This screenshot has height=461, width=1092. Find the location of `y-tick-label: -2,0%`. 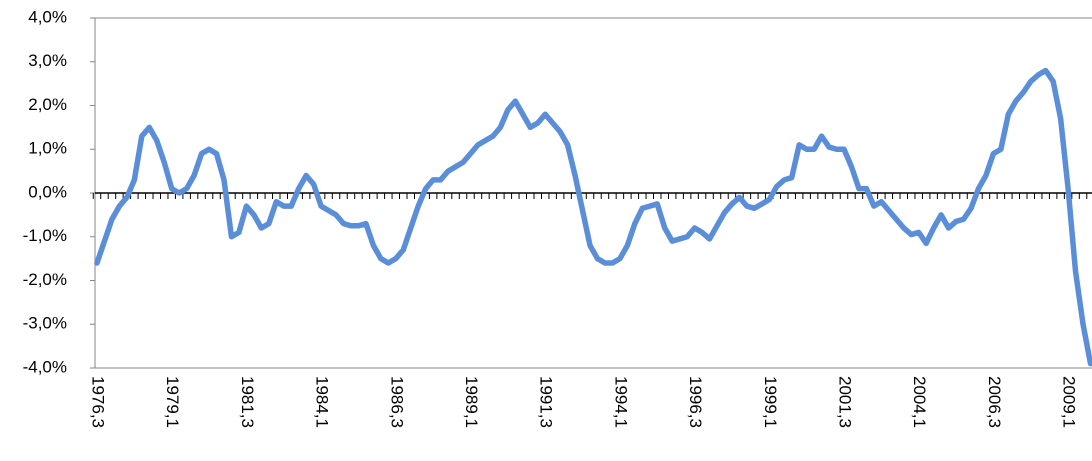

y-tick-label: -2,0% is located at coordinates (45, 279).